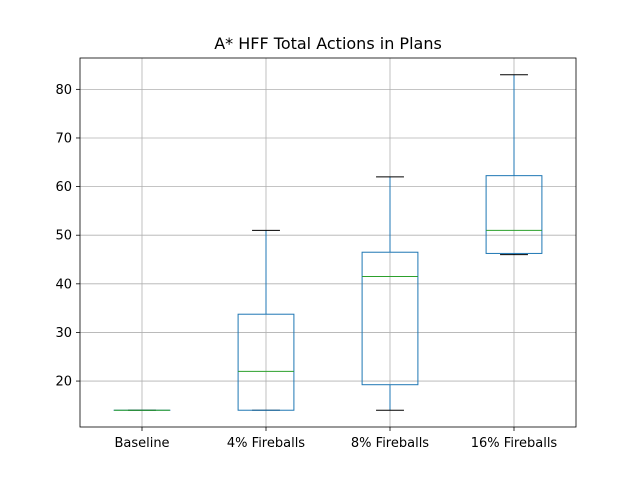 The image size is (640, 480). What do you see at coordinates (63, 236) in the screenshot?
I see `y-tick-label: 50` at bounding box center [63, 236].